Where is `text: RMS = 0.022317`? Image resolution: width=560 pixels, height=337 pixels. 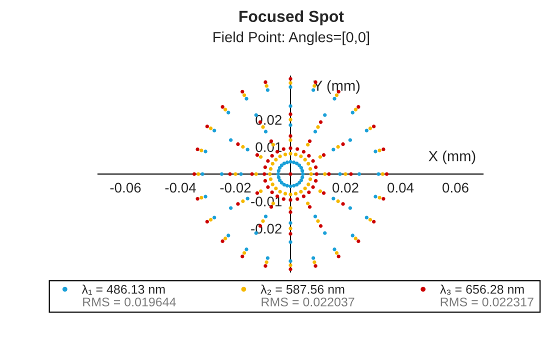 text: RMS = 0.022317 is located at coordinates (487, 302).